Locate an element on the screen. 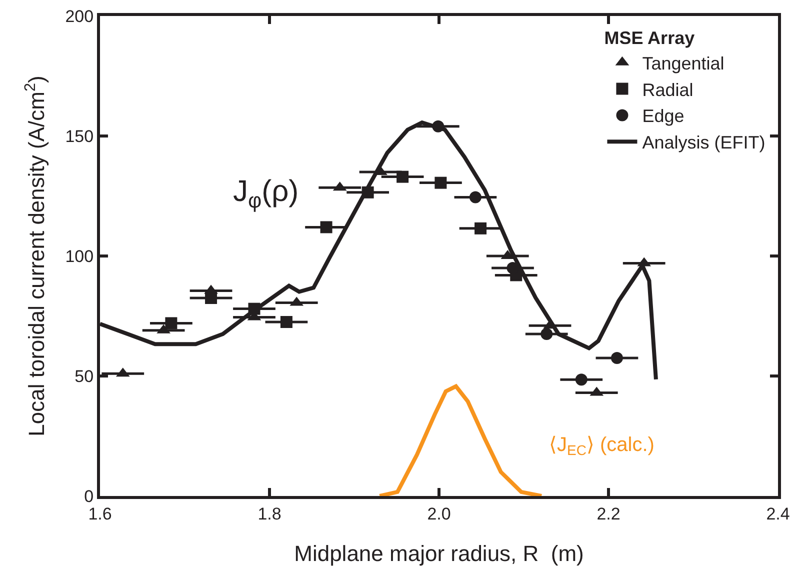 This screenshot has width=802, height=566. y-tick-label: 100 is located at coordinates (79, 256).